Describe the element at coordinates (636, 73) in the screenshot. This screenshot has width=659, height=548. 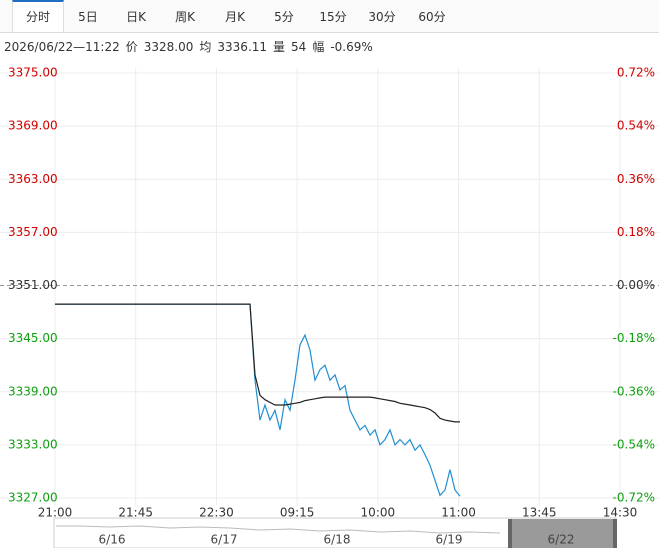
I see `y2-tick-label: 0.72%` at that location.